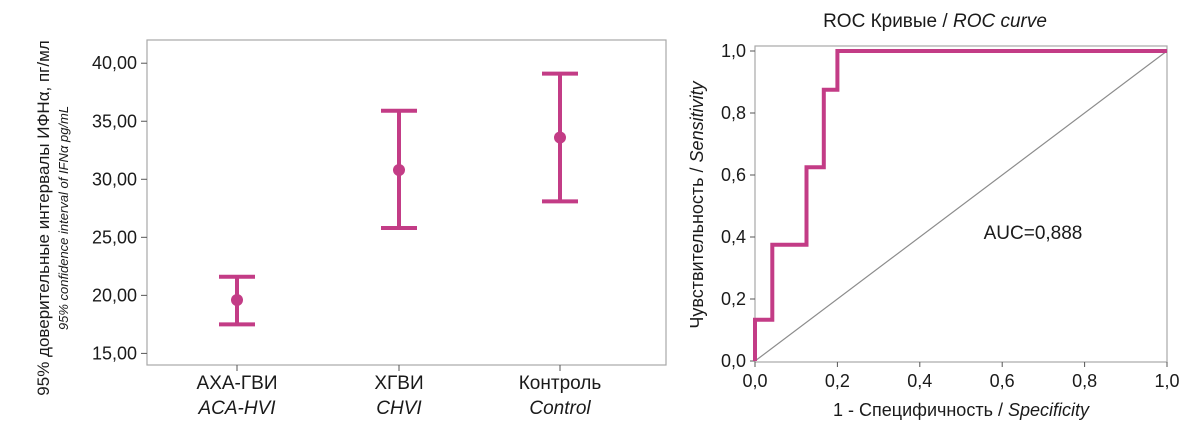  Describe the element at coordinates (399, 408) in the screenshot. I see `category-label-en: CHVI` at that location.